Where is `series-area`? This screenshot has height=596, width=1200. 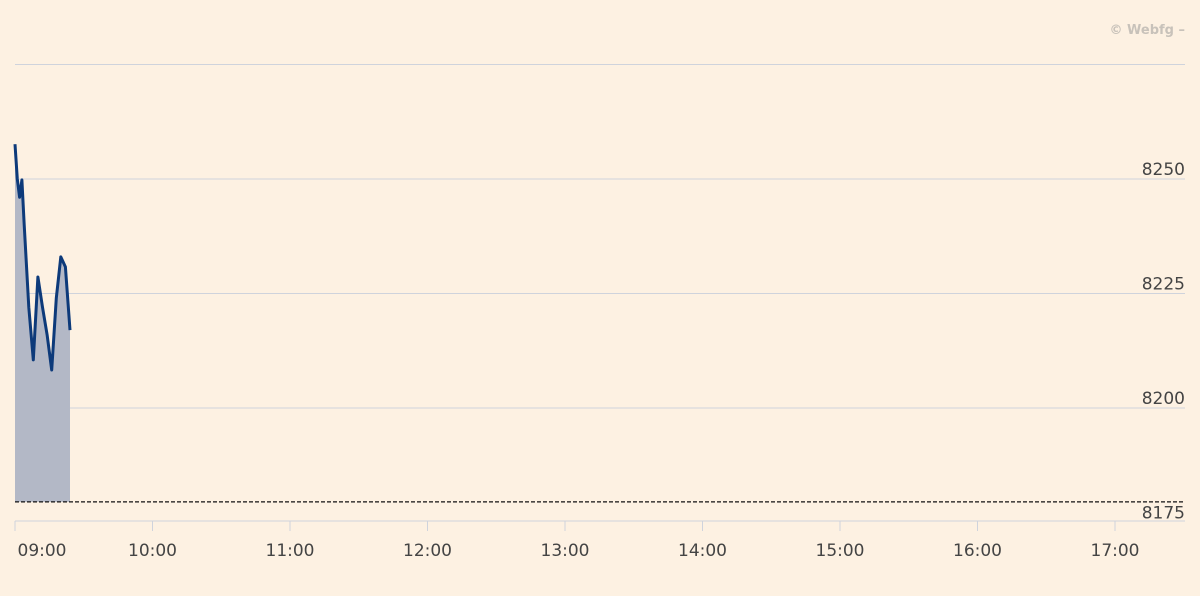
series-area is located at coordinates (42, 323).